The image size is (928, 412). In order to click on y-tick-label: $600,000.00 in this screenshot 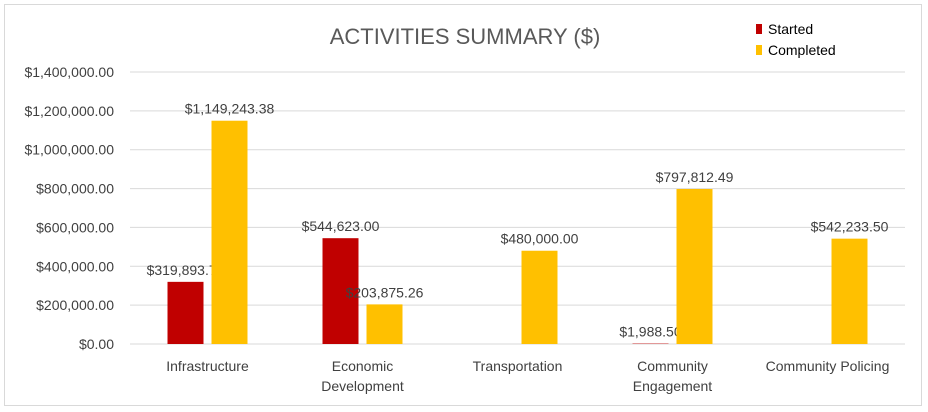, I will do `click(75, 227)`.